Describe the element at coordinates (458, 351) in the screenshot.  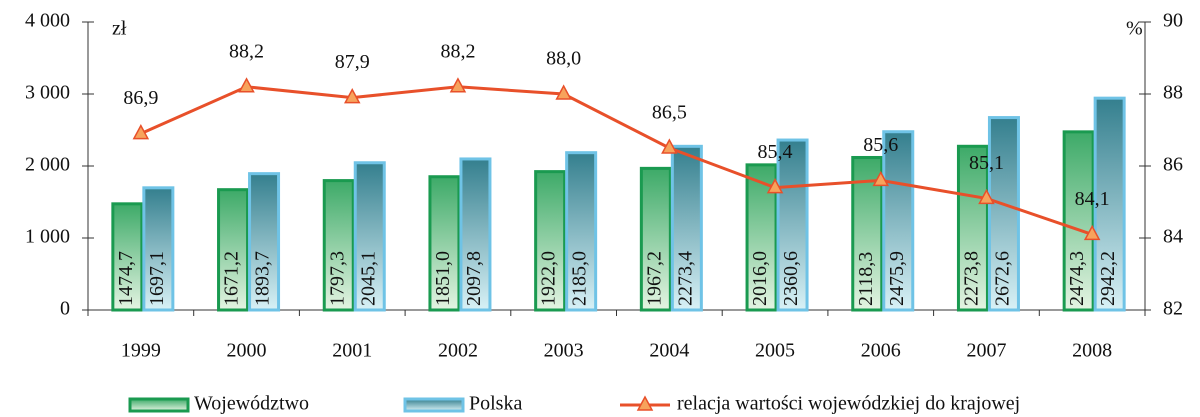
I see `x-tick-label: 2002` at that location.